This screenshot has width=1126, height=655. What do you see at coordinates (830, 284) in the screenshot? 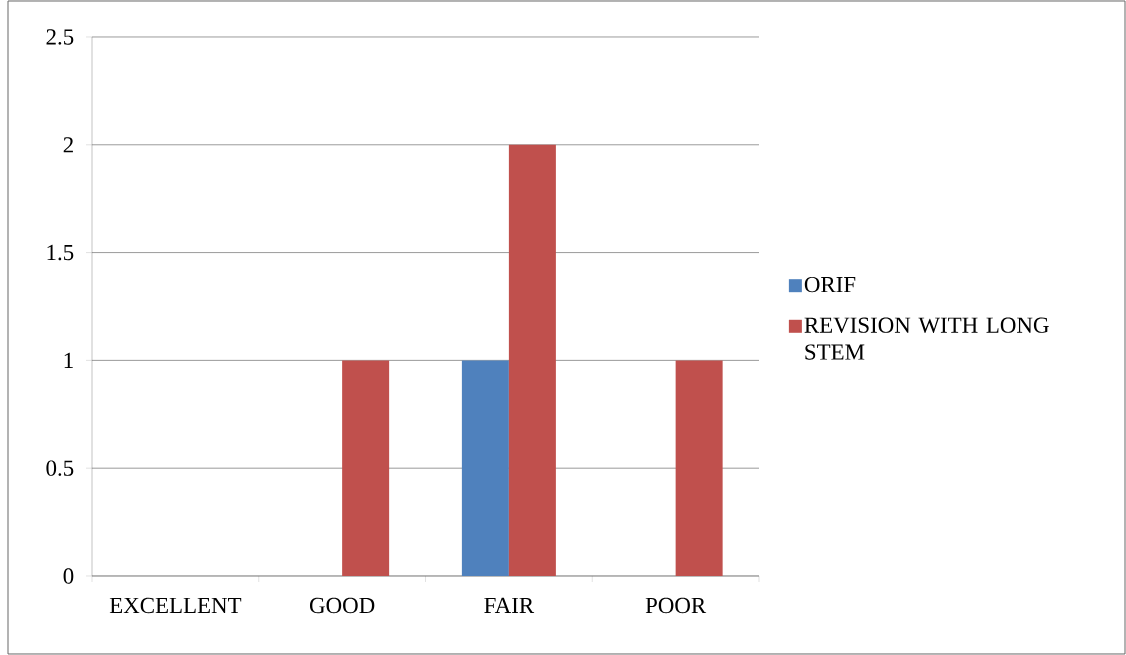
I see `legend-label: ORIF` at bounding box center [830, 284].